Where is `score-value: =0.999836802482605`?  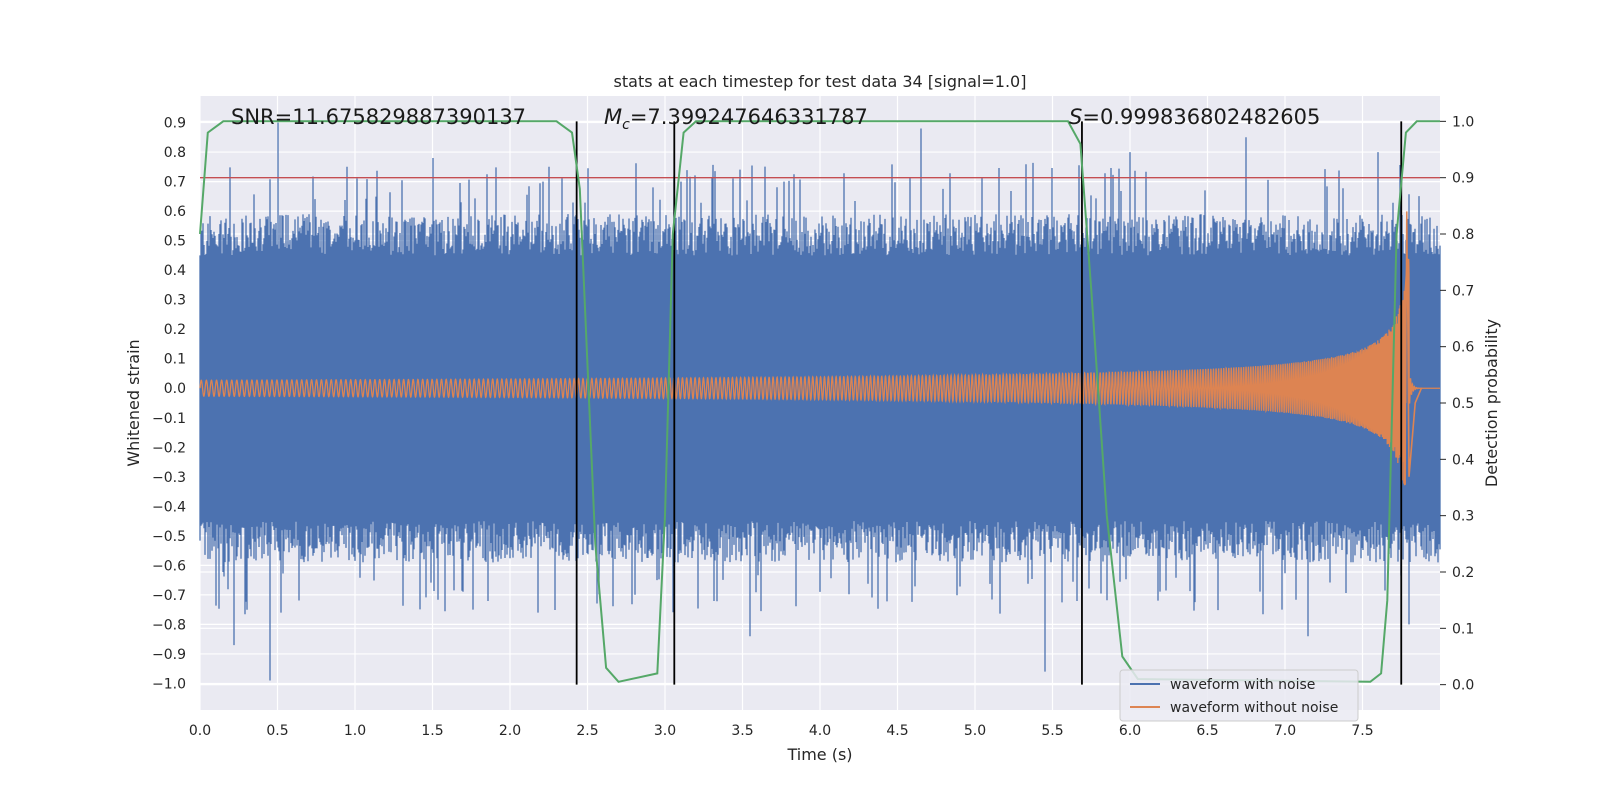
score-value: =0.999836802482605 is located at coordinates (1201, 117).